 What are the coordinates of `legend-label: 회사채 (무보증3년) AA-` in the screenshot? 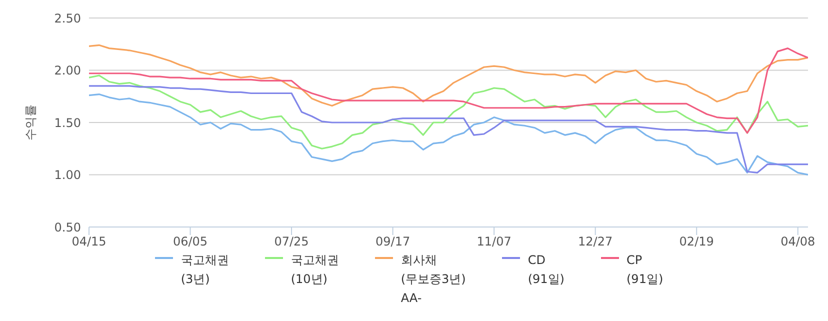 It's located at (433, 279).